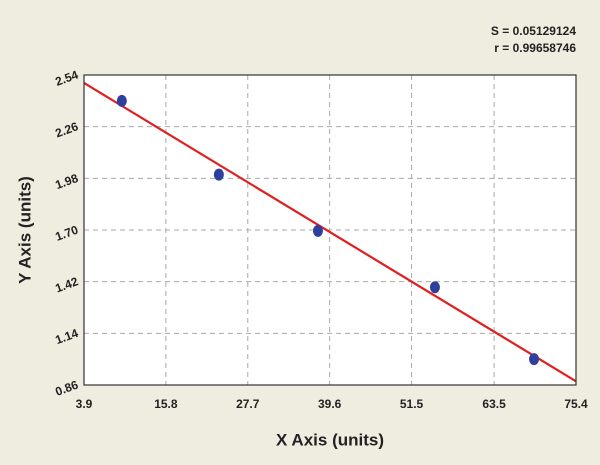  What do you see at coordinates (84, 404) in the screenshot?
I see `x-tick-label: 3.9` at bounding box center [84, 404].